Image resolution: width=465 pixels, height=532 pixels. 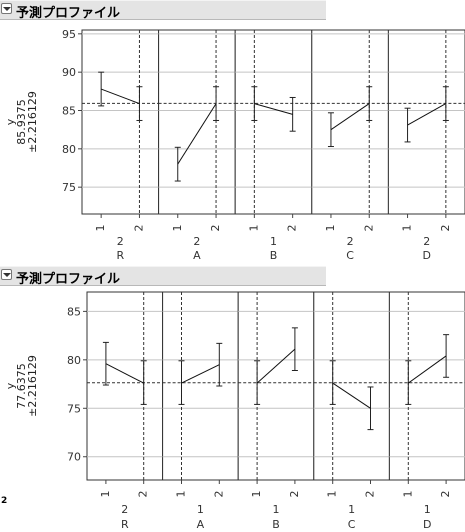 What do you see at coordinates (69, 34) in the screenshot?
I see `y-tick-label: 95` at bounding box center [69, 34].